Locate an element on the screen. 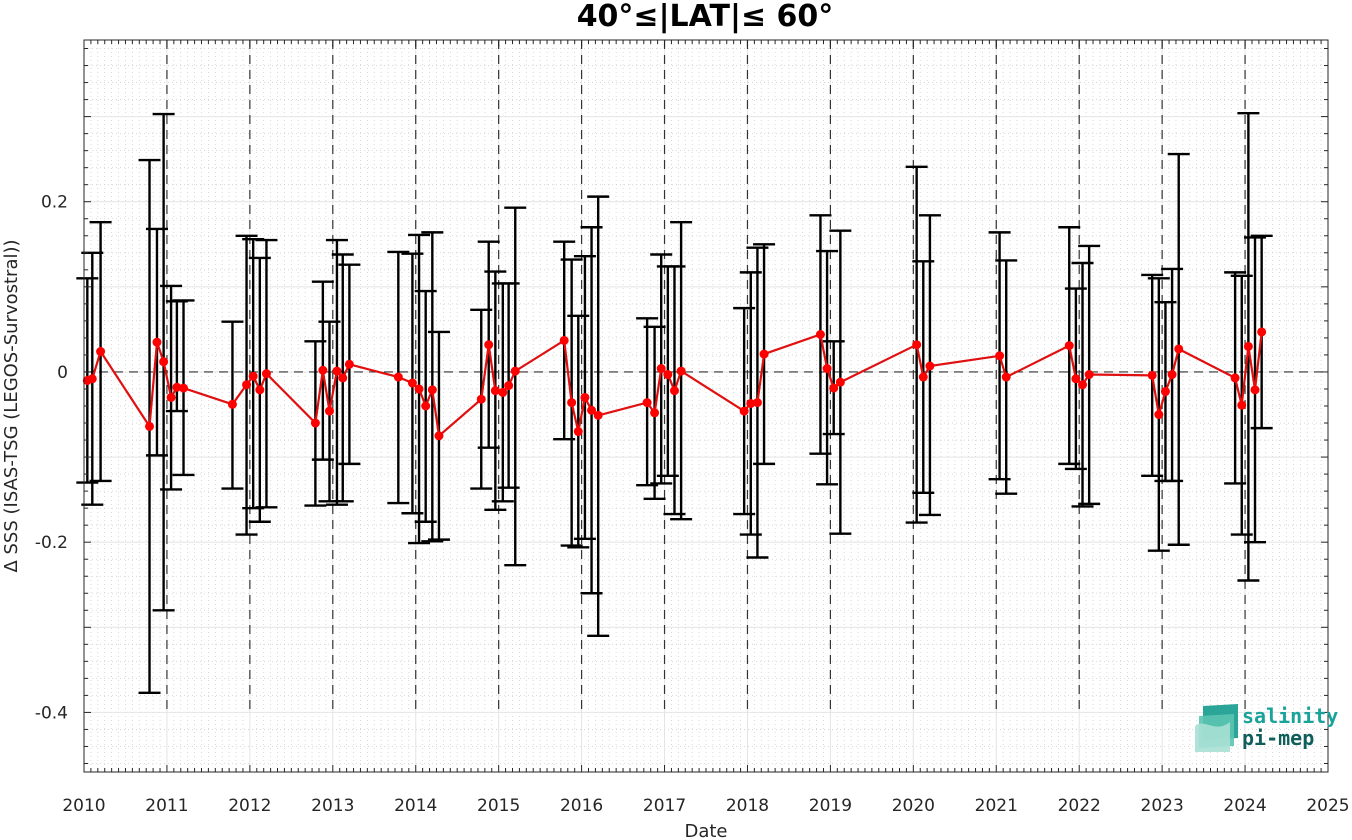  x-tick-label: 2020 is located at coordinates (913, 806).